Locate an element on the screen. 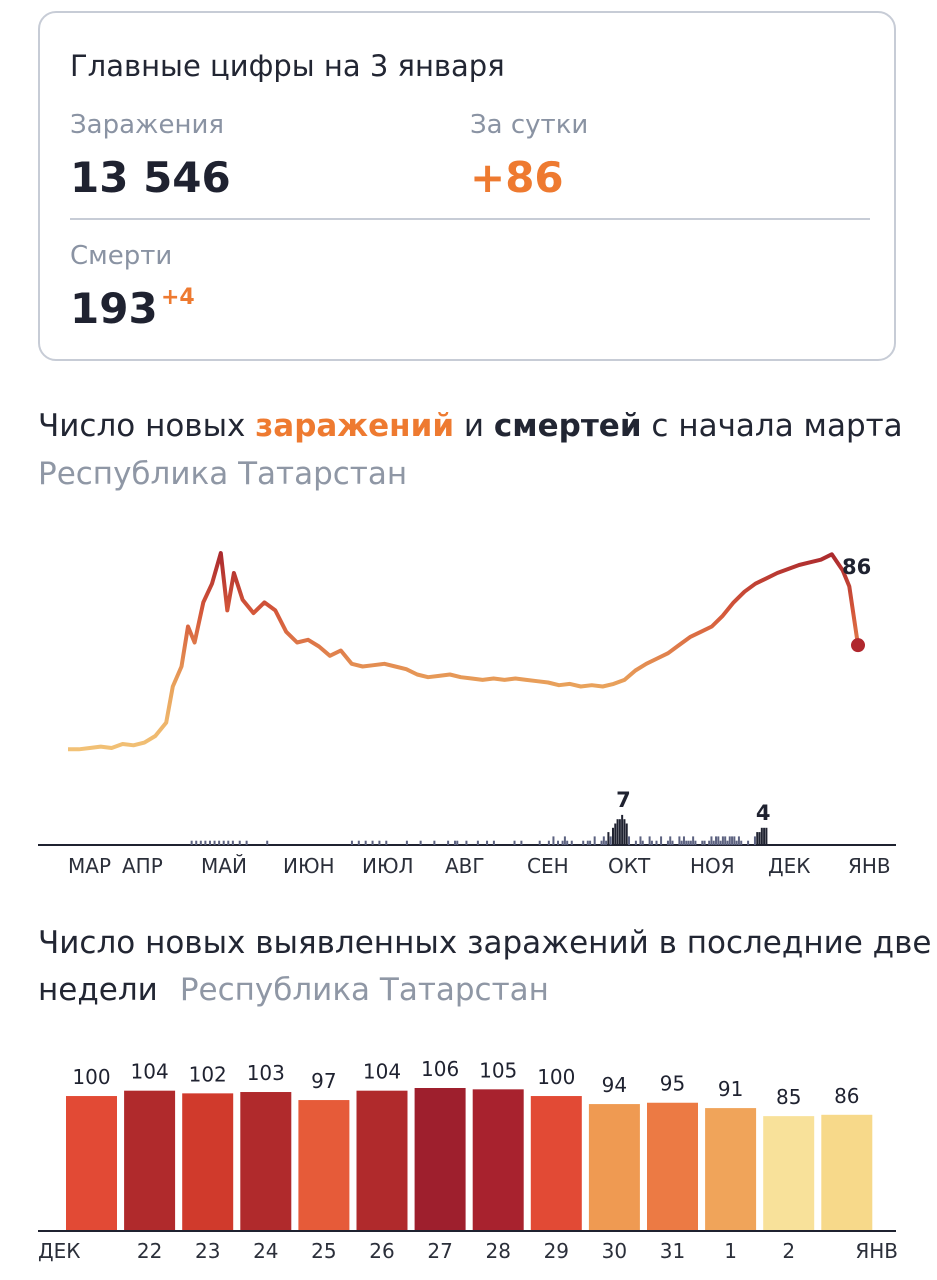 The height and width of the screenshot is (1280, 937). chart1-x-tick: ДЕК is located at coordinates (789, 866).